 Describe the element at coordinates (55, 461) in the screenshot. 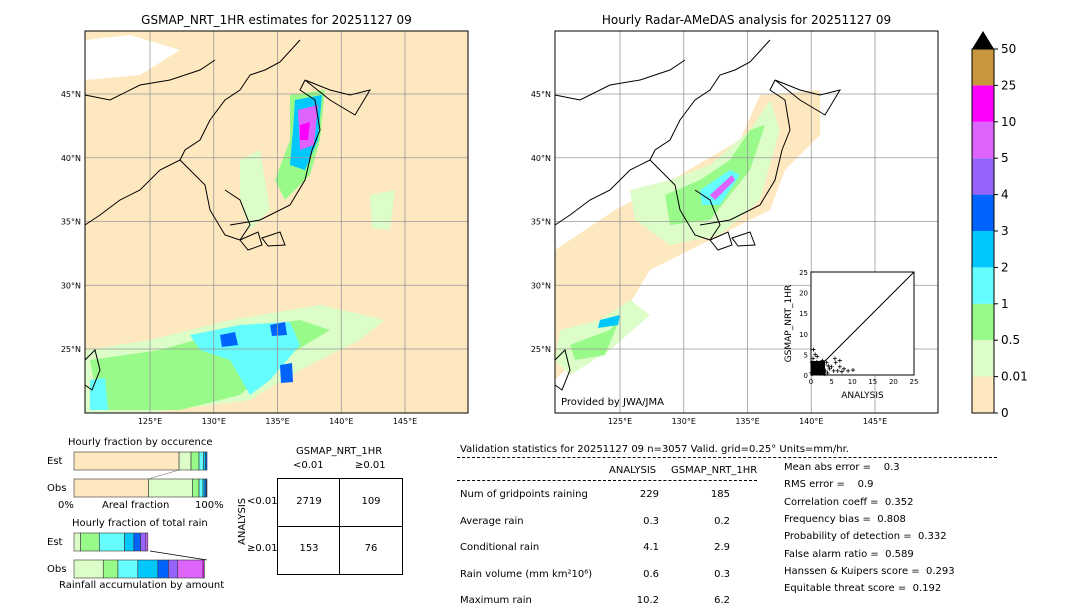

I see `occ-est-label: Est` at that location.